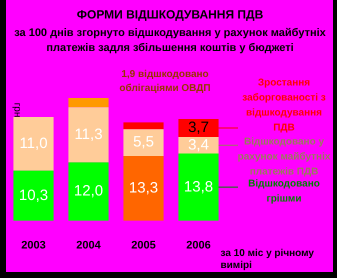 This screenshot has width=337, height=278. Describe the element at coordinates (198, 245) in the screenshot. I see `x-tick-label: 2006` at that location.